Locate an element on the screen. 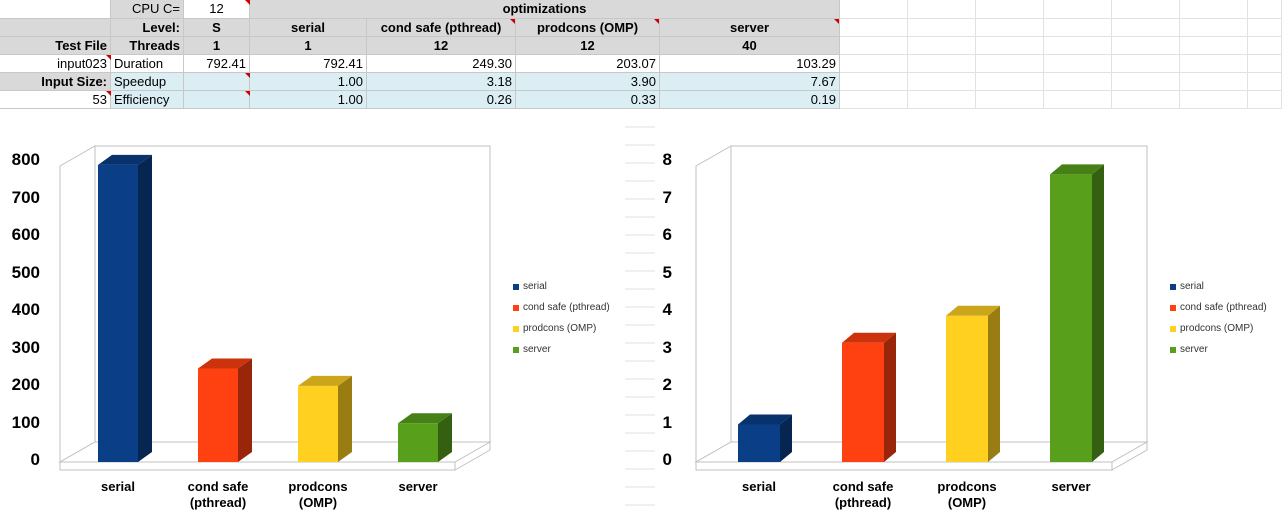 The height and width of the screenshot is (512, 1282). efficiency-value is located at coordinates (217, 100).